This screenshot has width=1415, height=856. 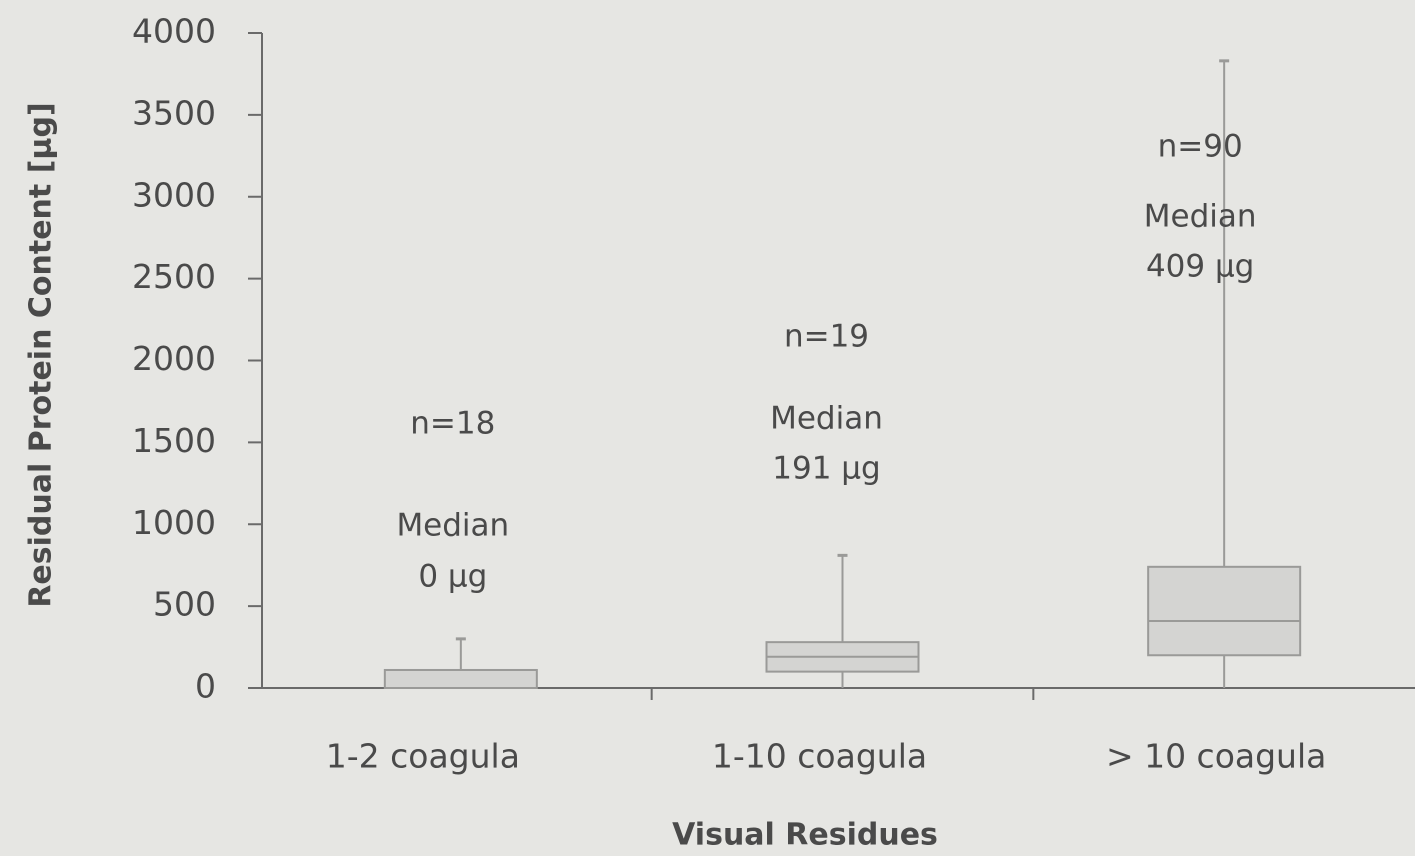 I want to click on annotation: 0 µg, so click(x=452, y=577).